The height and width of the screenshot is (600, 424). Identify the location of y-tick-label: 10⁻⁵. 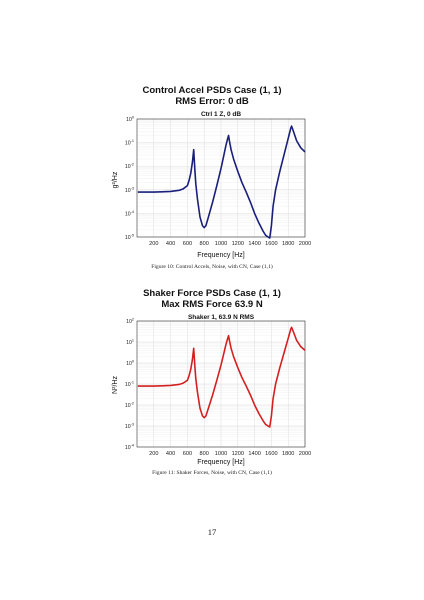
(129, 238).